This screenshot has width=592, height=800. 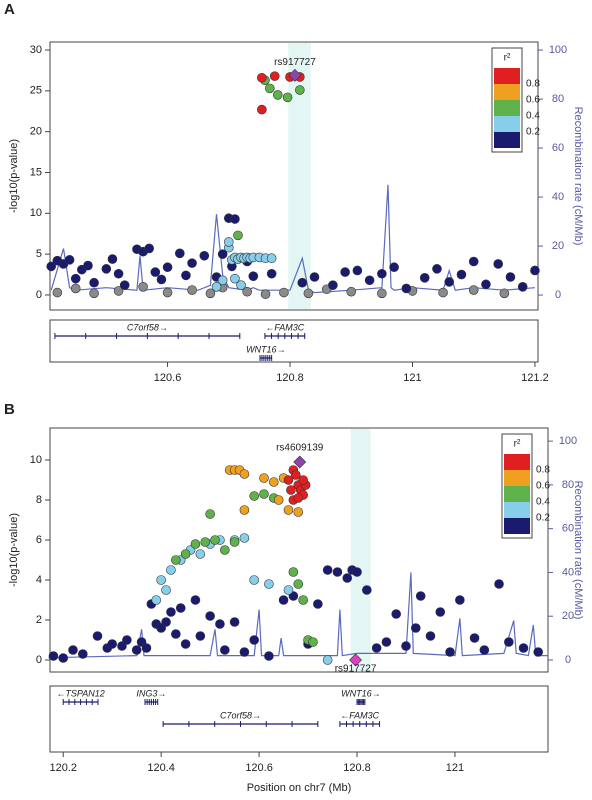 What do you see at coordinates (356, 669) in the screenshot?
I see `snp-annotation: rs917727` at bounding box center [356, 669].